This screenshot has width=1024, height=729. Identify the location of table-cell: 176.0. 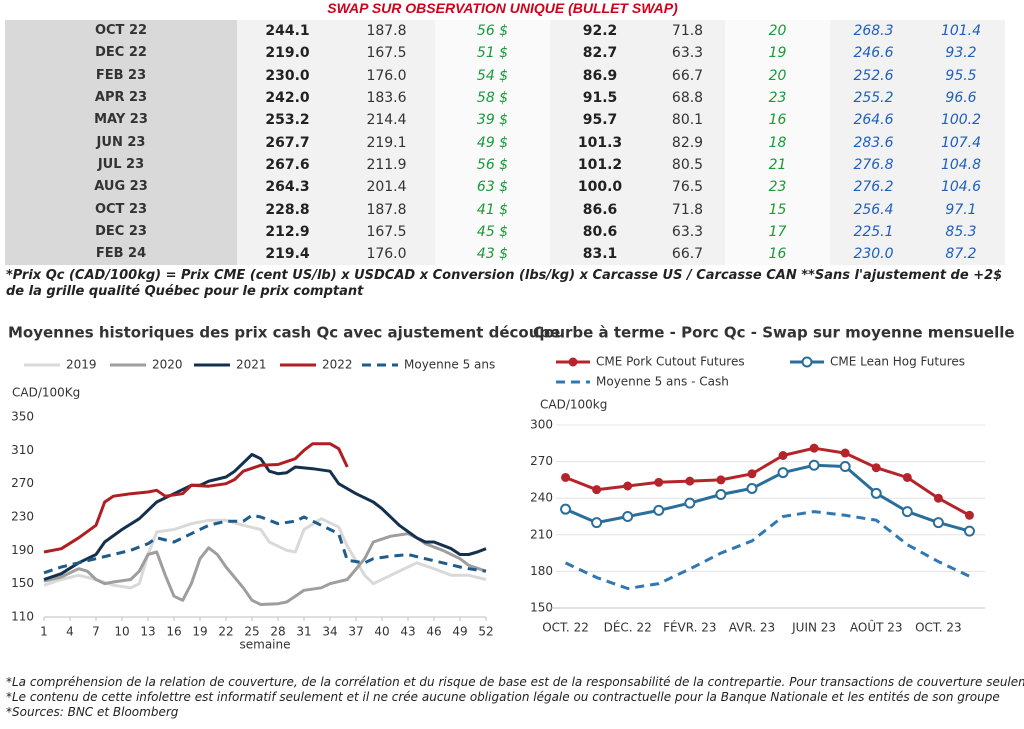
(386, 75).